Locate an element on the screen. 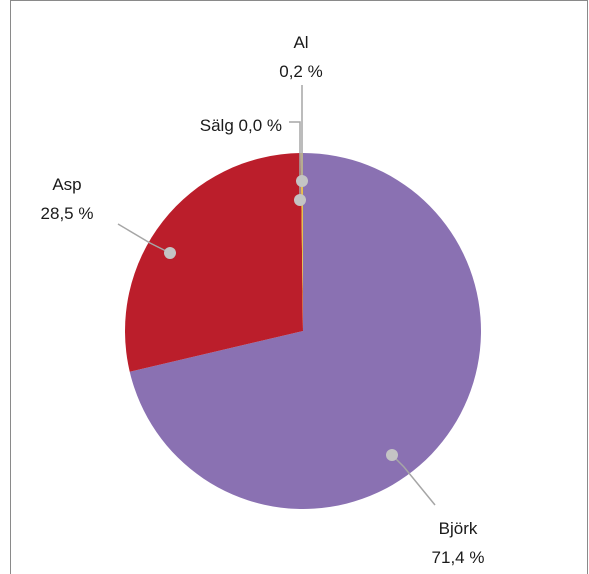 The height and width of the screenshot is (574, 589). leader-dot-bjork is located at coordinates (392, 455).